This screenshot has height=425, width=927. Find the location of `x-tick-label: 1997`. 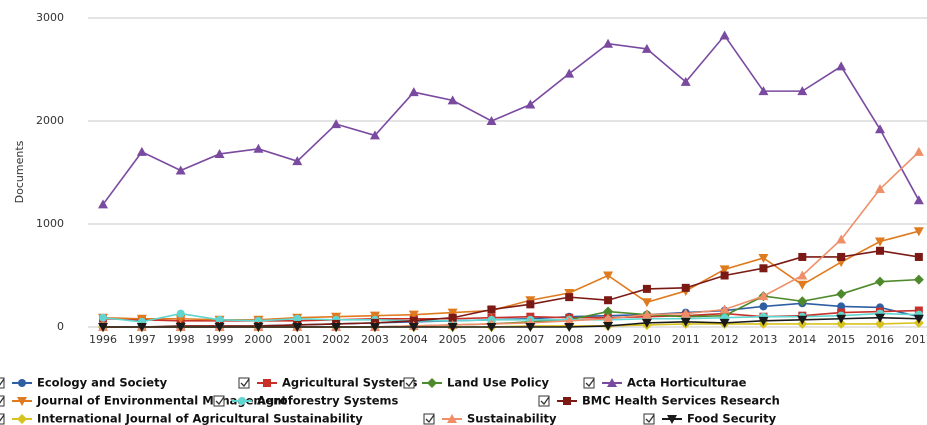

x-tick-label: 1997 is located at coordinates (142, 339).